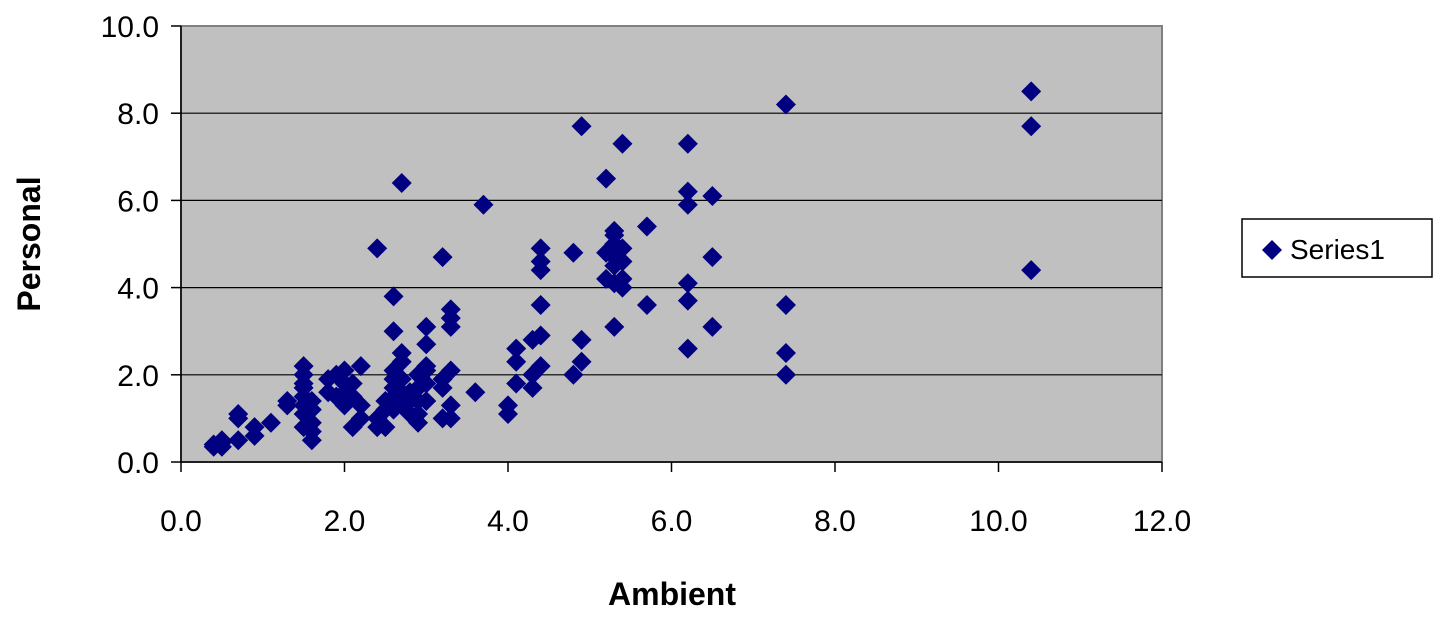 The height and width of the screenshot is (618, 1437). Describe the element at coordinates (138, 463) in the screenshot. I see `y-tick-label-0: 0.0` at that location.